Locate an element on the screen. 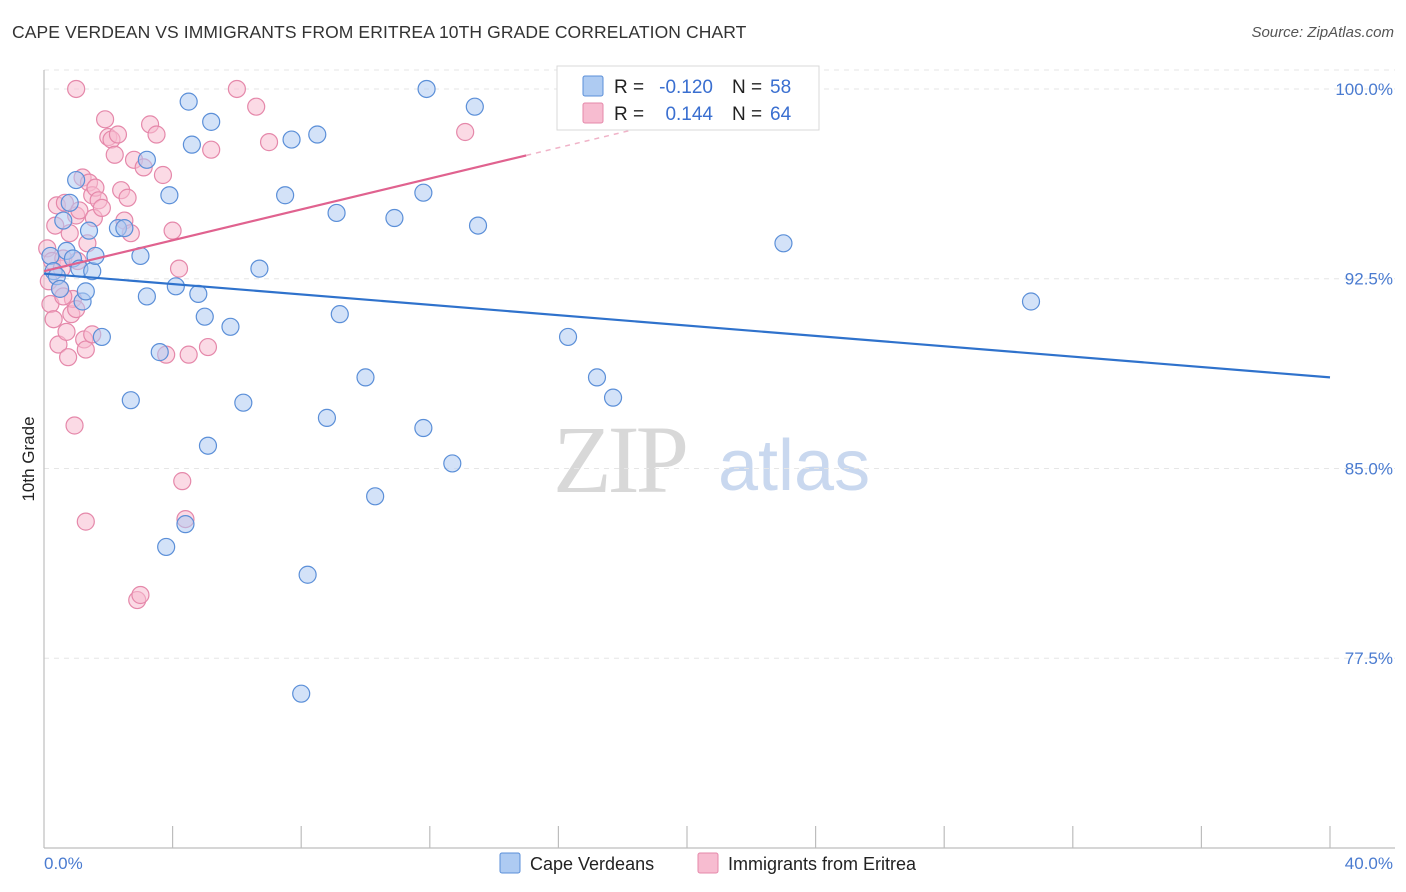  legend-n-label-2: N = is located at coordinates (747, 114).